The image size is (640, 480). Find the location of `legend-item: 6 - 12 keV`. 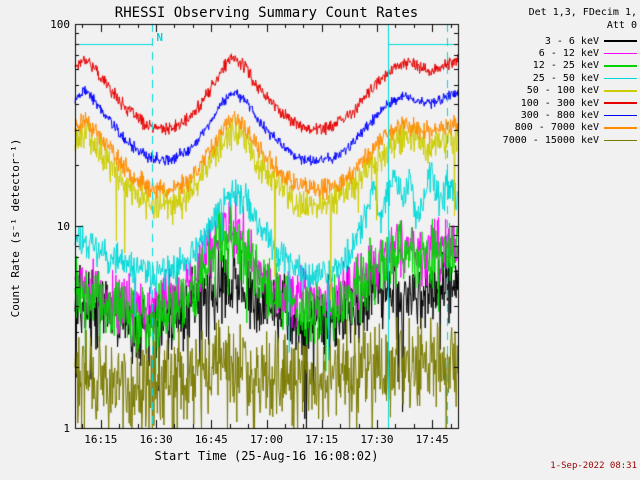

legend-item: 6 - 12 keV is located at coordinates (570, 53).